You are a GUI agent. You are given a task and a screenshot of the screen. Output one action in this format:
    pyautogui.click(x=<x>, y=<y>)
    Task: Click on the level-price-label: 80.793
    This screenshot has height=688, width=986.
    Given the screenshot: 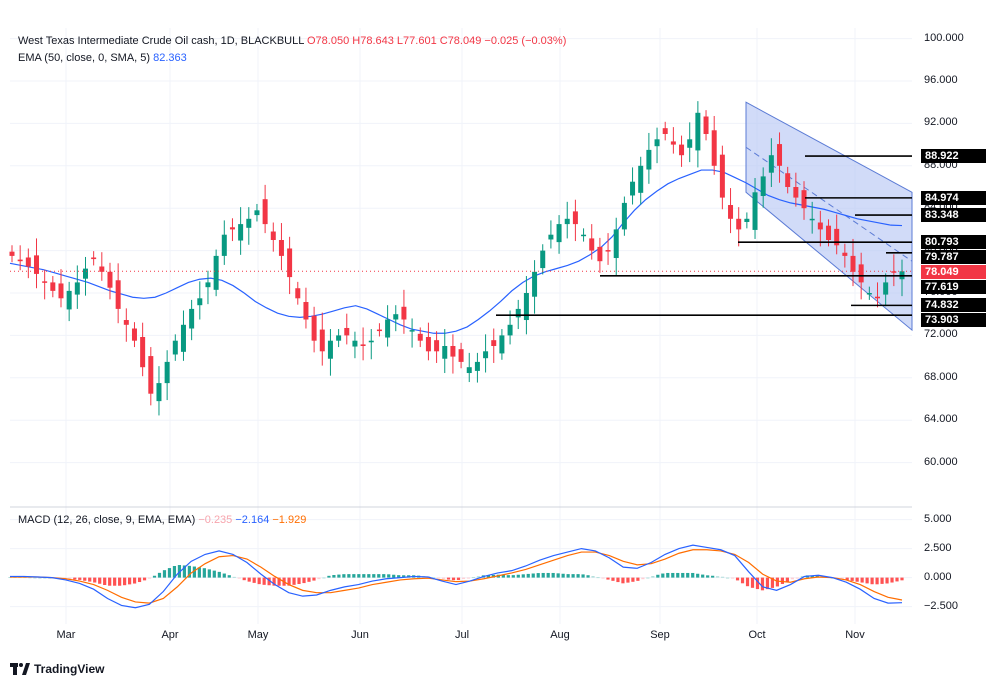 What is the action you would take?
    pyautogui.click(x=953, y=242)
    